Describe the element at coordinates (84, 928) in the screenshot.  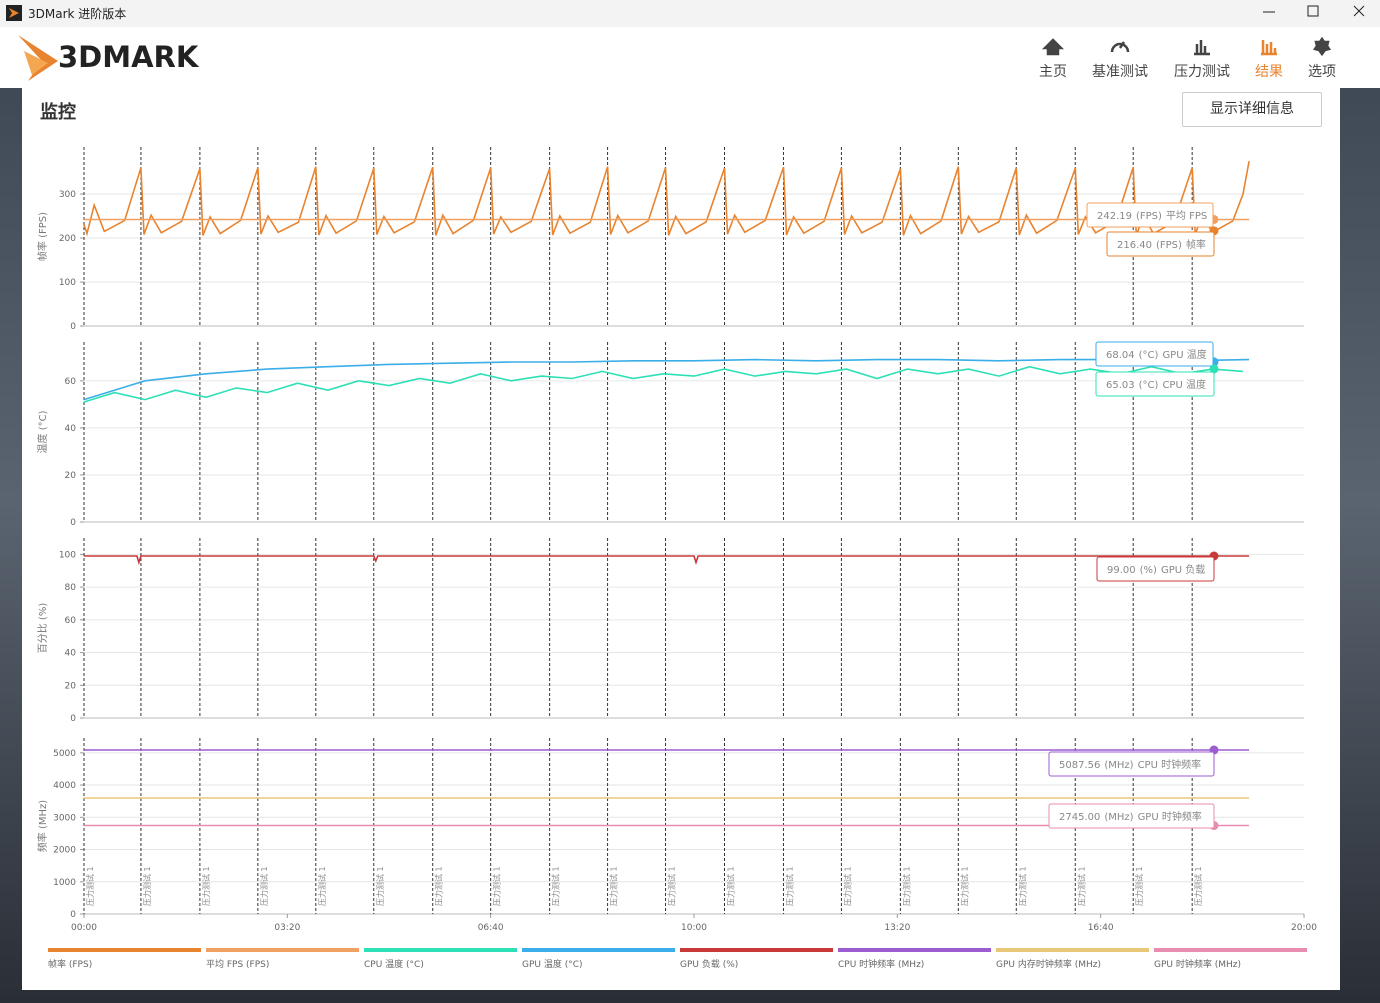
I see `x-tick-label: 00:00` at that location.